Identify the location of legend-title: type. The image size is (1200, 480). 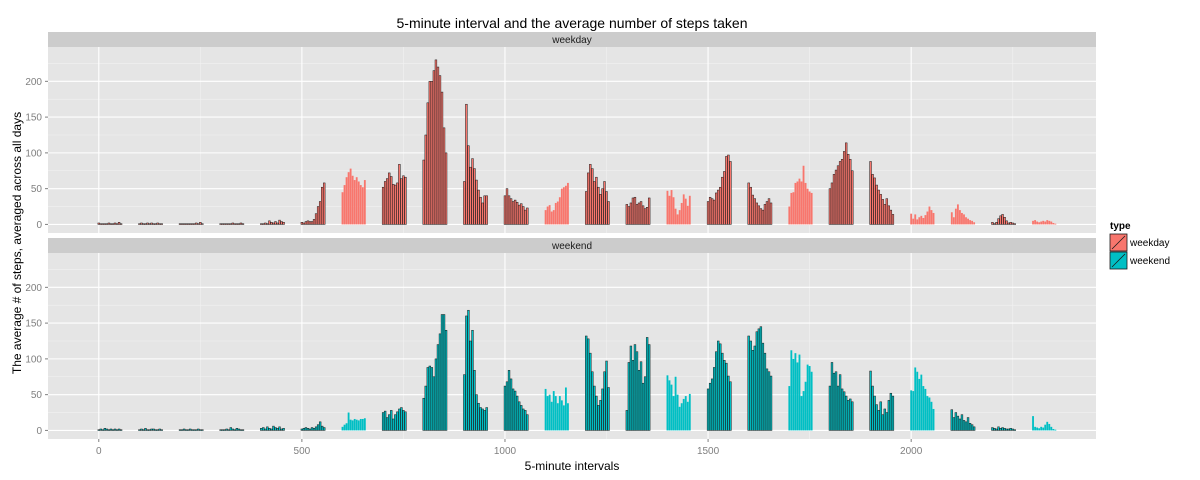
(1120, 226).